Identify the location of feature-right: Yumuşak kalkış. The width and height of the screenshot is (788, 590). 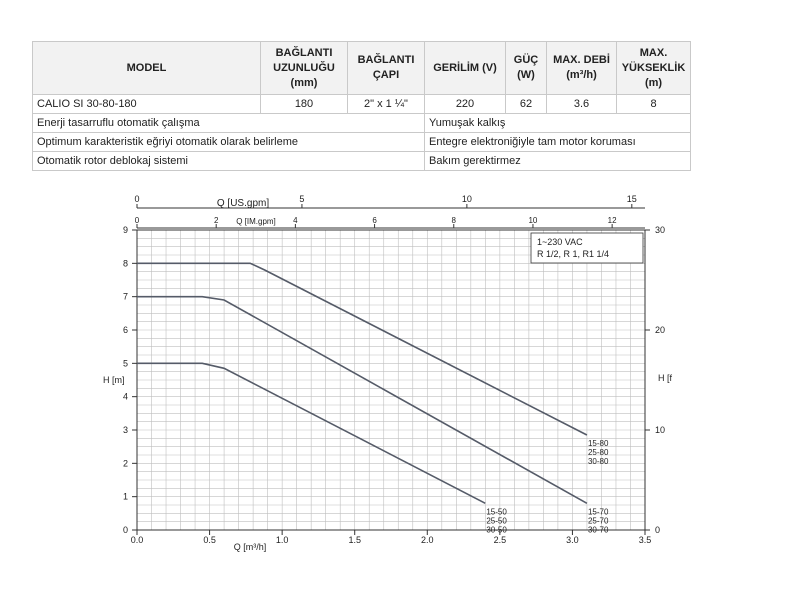
(557, 123).